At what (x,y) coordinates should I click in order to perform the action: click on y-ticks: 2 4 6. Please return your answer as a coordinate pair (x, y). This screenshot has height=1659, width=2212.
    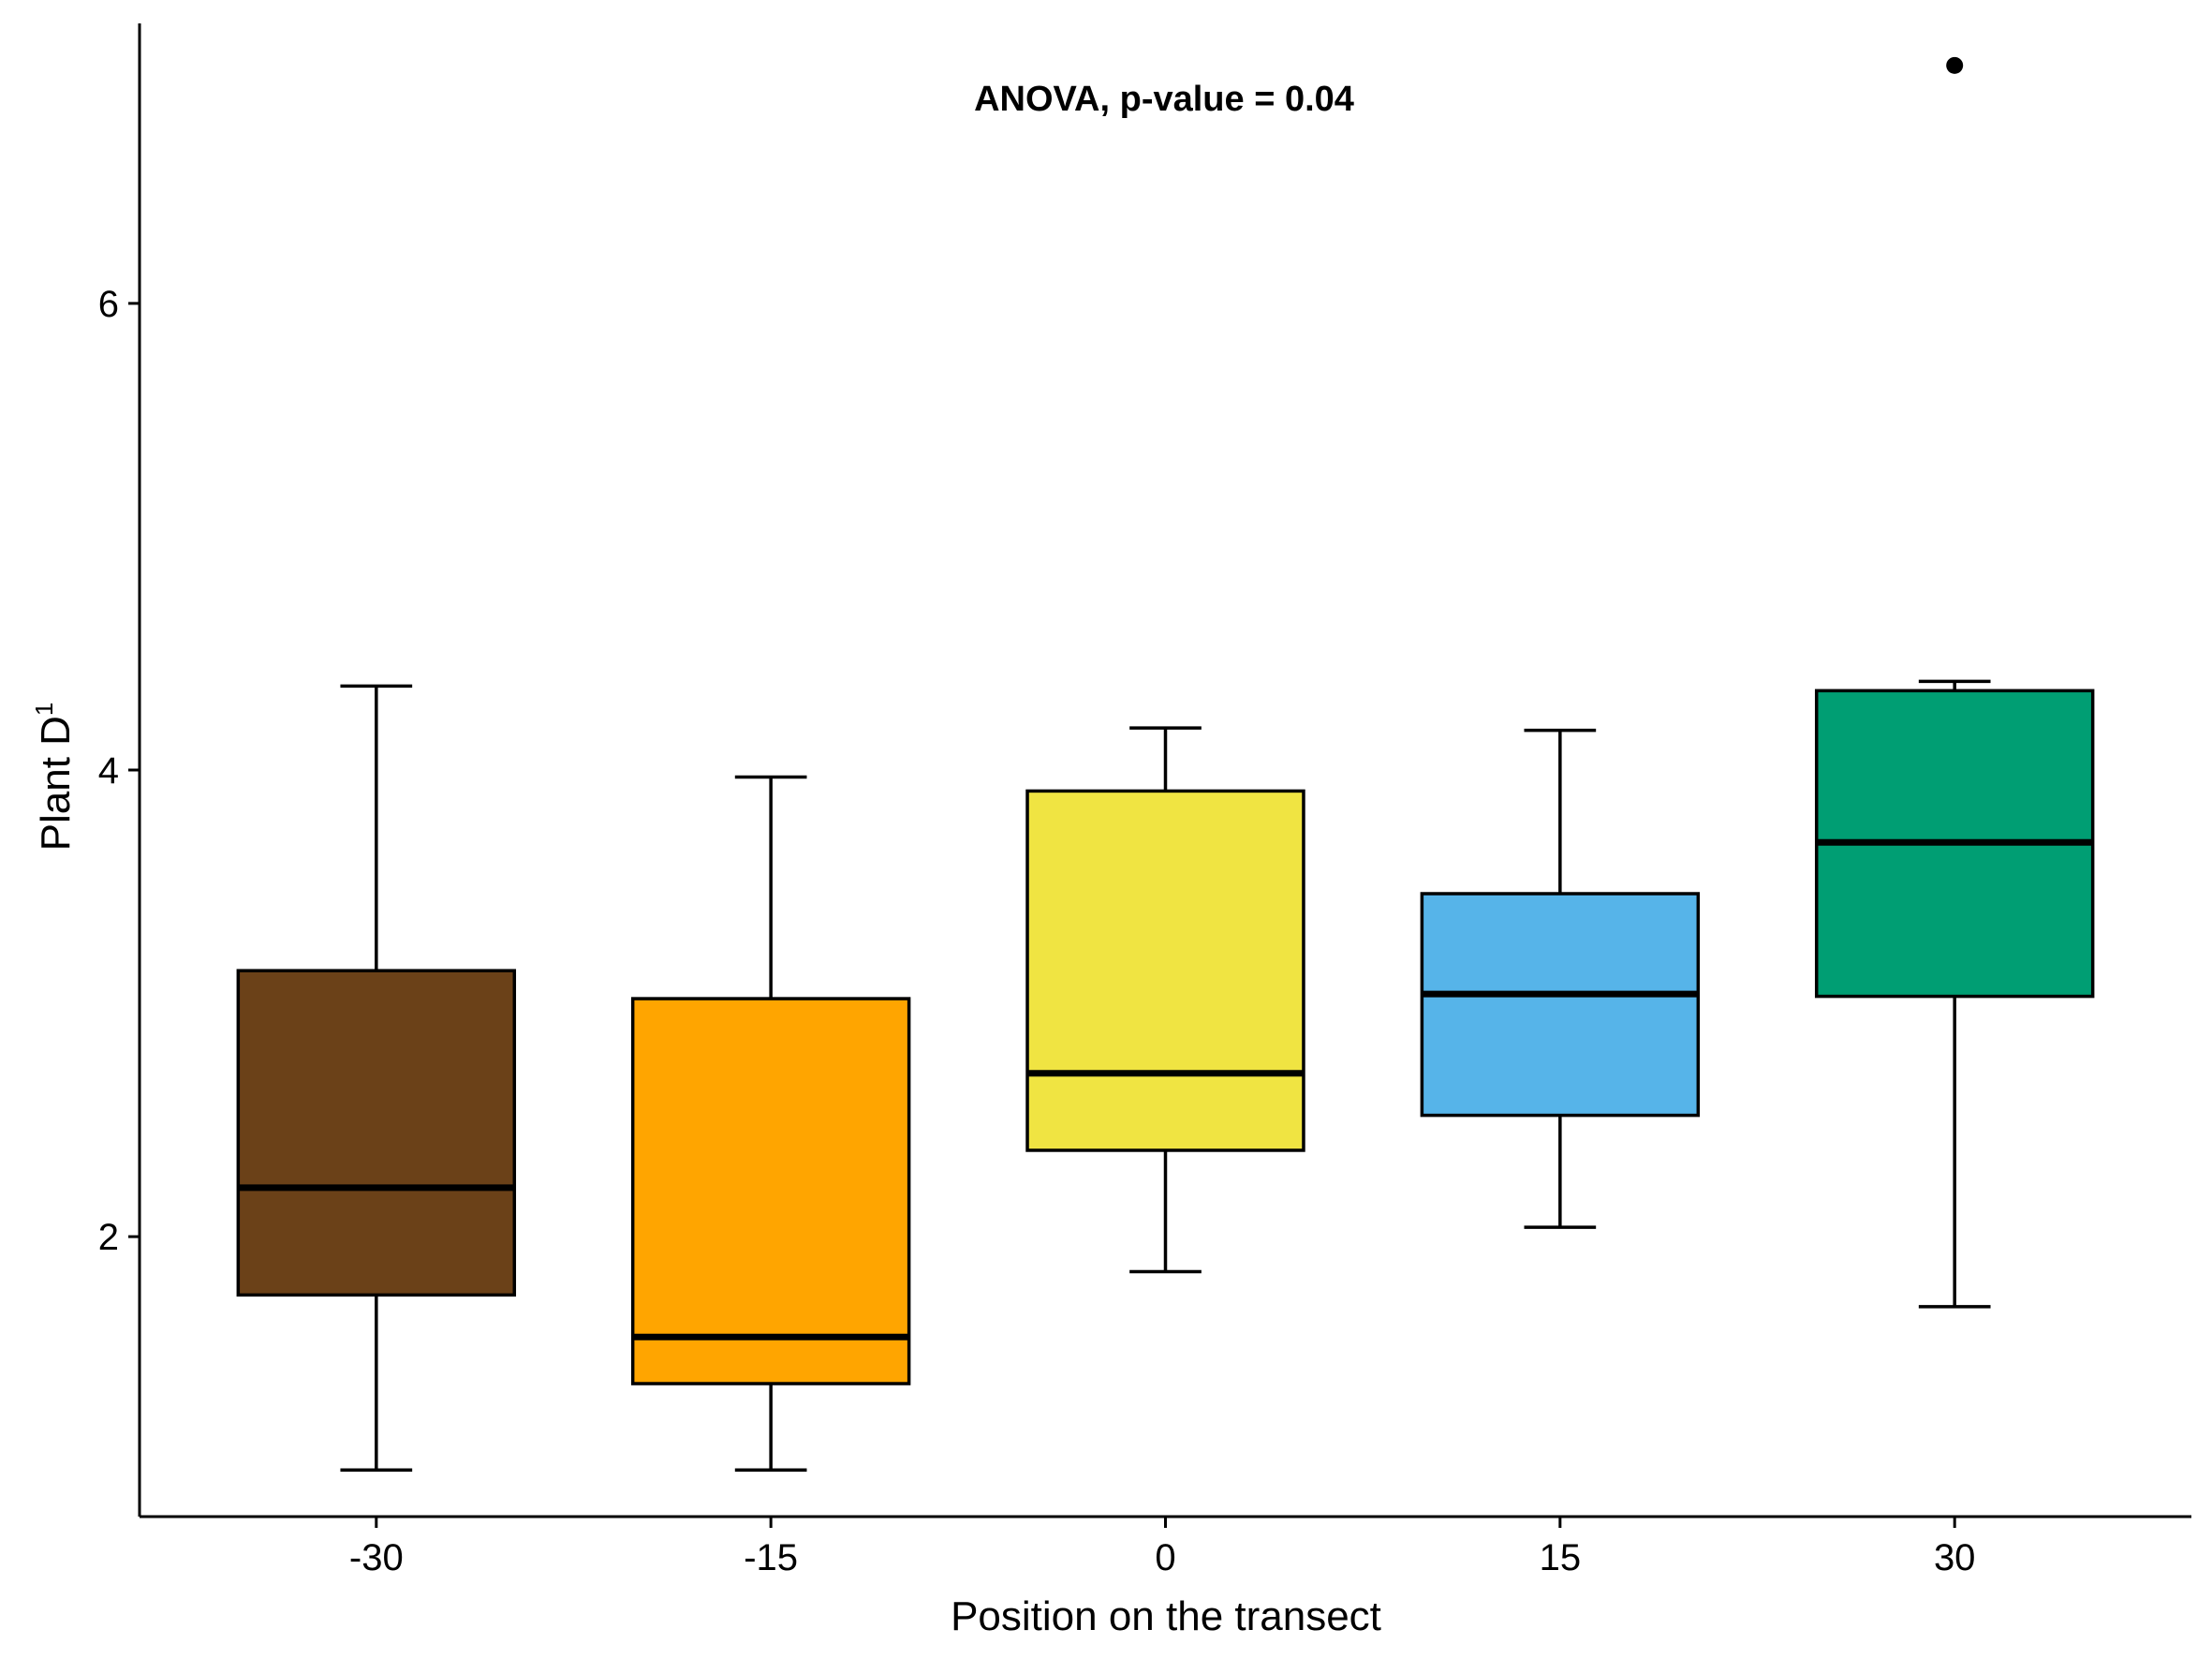
    Looking at the image, I should click on (119, 771).